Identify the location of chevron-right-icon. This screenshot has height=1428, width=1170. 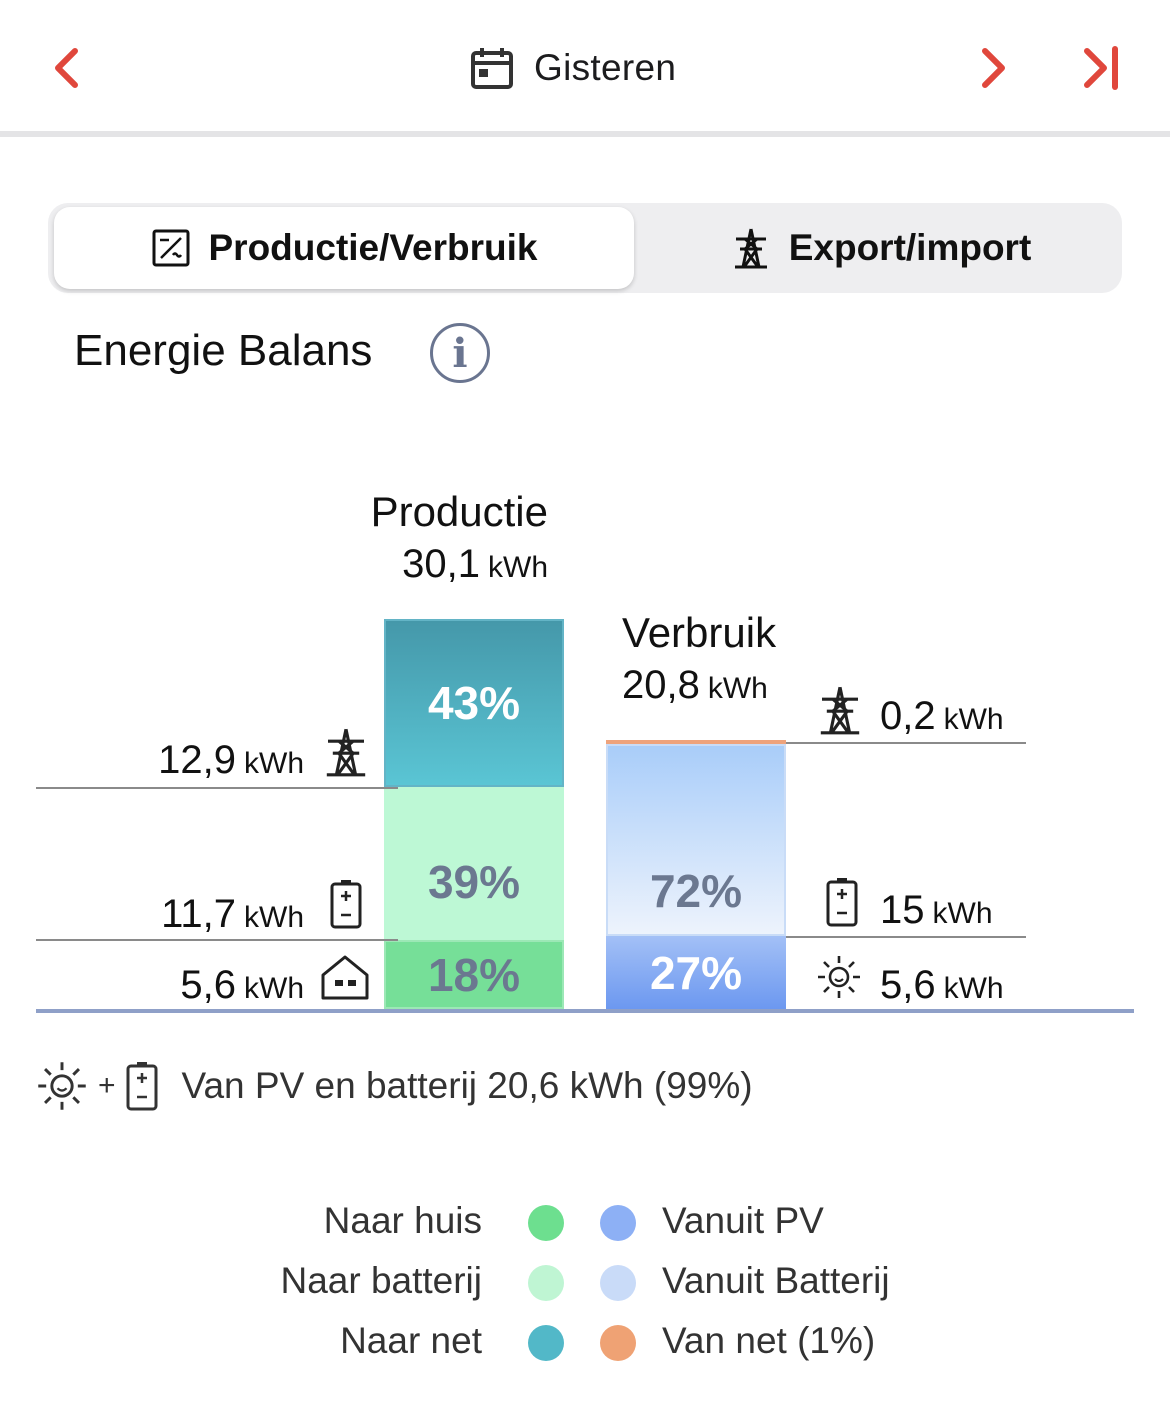
(993, 68).